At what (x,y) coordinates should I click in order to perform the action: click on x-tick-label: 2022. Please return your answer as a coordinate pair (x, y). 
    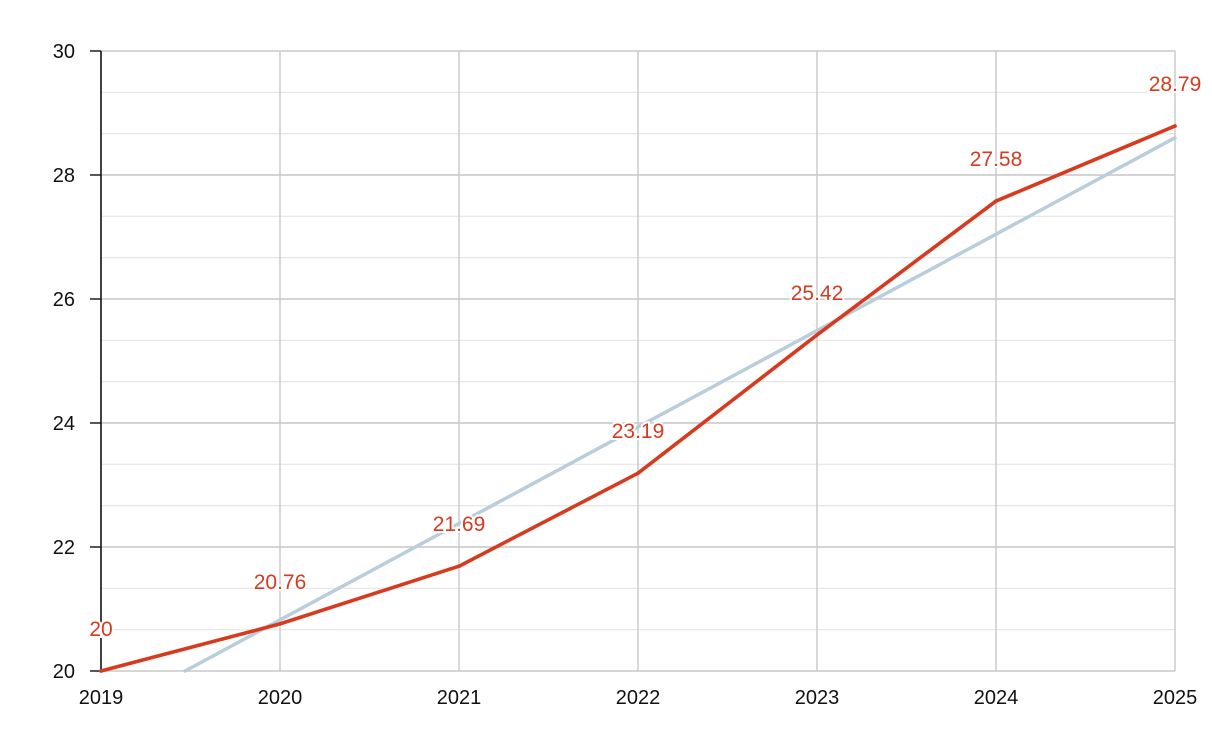
    Looking at the image, I should click on (638, 698).